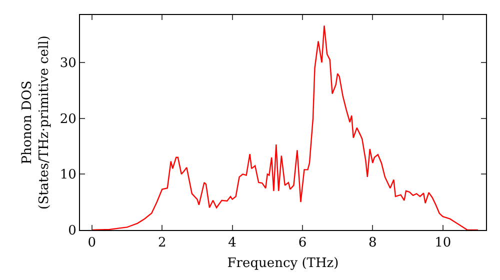 The width and height of the screenshot is (500, 280). What do you see at coordinates (92, 243) in the screenshot?
I see `x-tick-label: 0` at bounding box center [92, 243].